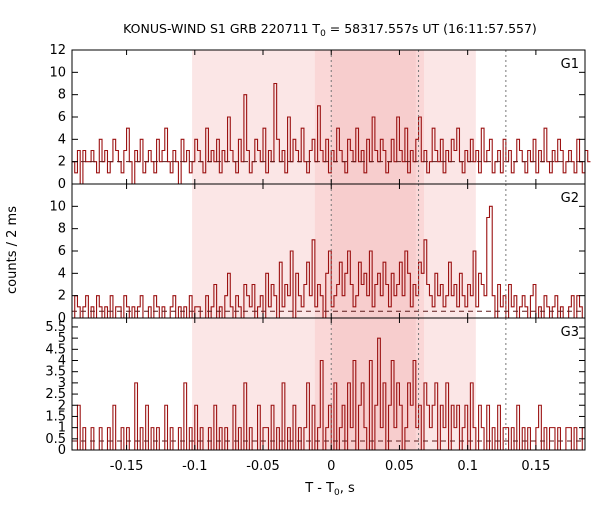  I want to click on y-tick-label: 5.5, so click(55, 327).